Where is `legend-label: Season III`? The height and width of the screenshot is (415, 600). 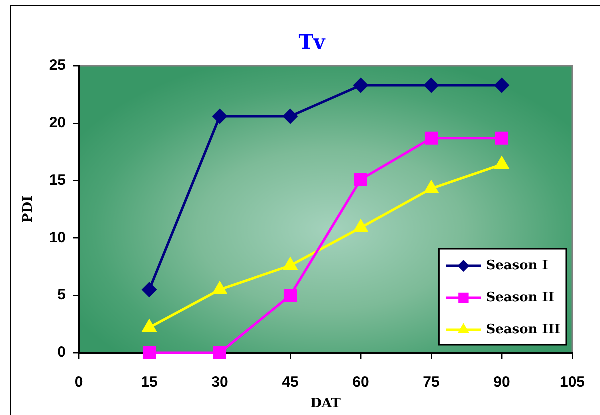 legend-label: Season III is located at coordinates (523, 330).